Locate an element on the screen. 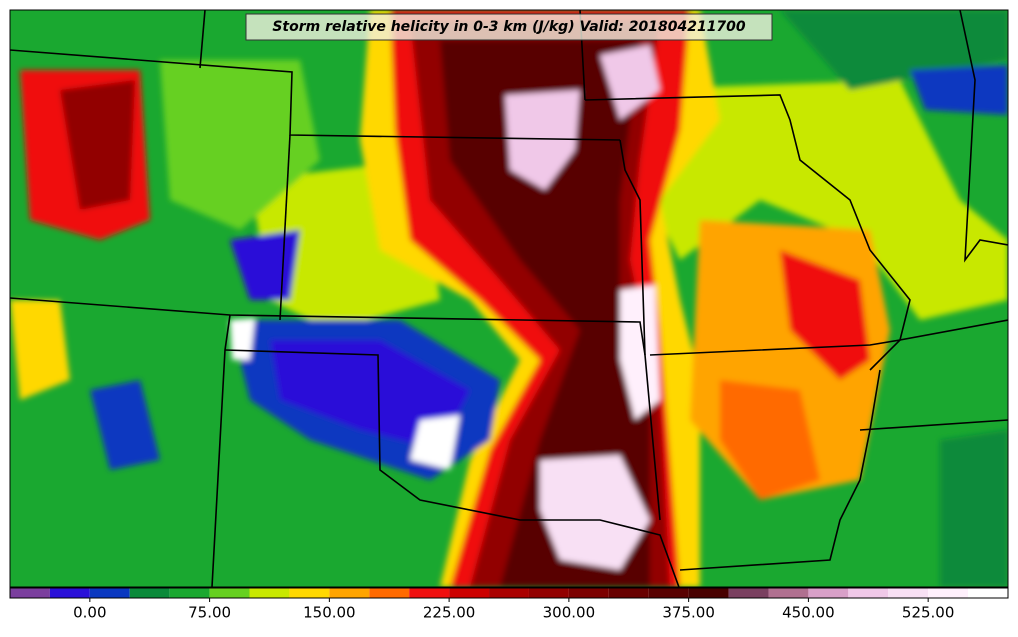 This screenshot has height=637, width=1018. colorbar-tick-label: 300.00 is located at coordinates (569, 613).